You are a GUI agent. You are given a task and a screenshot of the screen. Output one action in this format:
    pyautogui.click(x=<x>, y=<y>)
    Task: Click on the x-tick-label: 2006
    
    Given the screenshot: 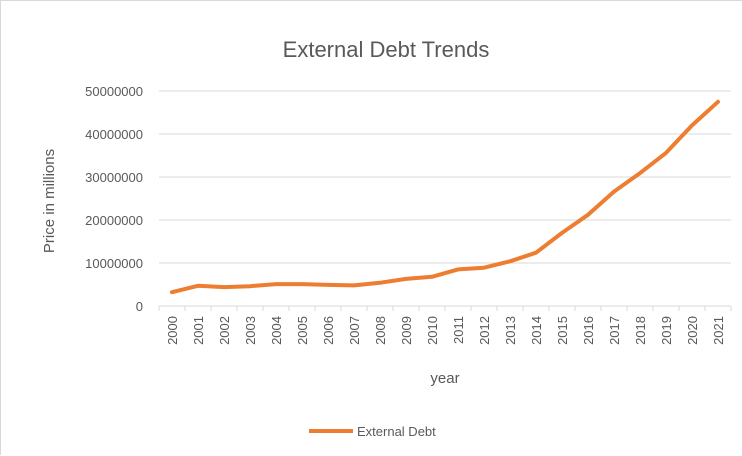 What is the action you would take?
    pyautogui.click(x=328, y=330)
    